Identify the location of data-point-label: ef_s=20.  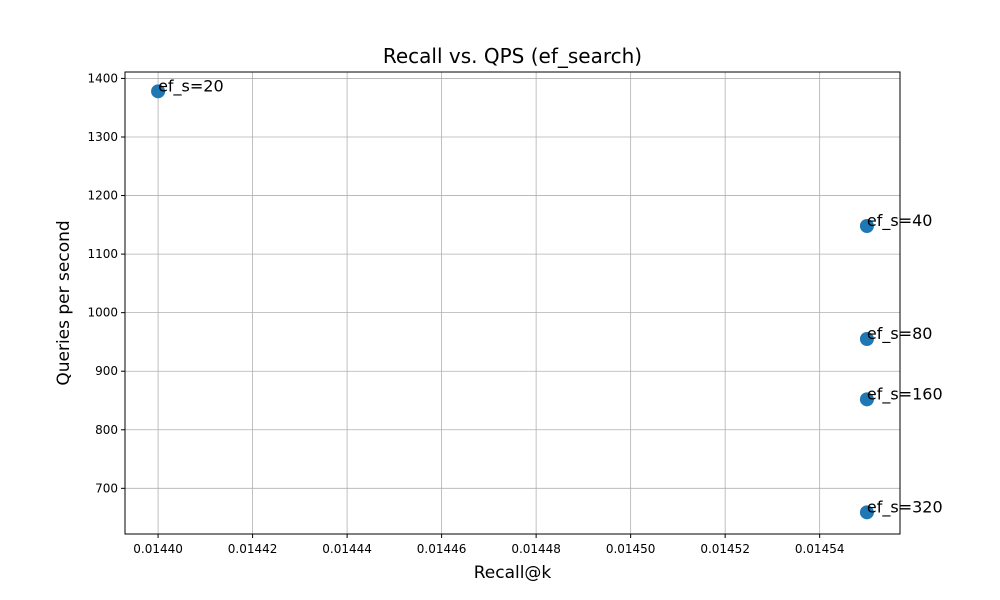
(191, 86).